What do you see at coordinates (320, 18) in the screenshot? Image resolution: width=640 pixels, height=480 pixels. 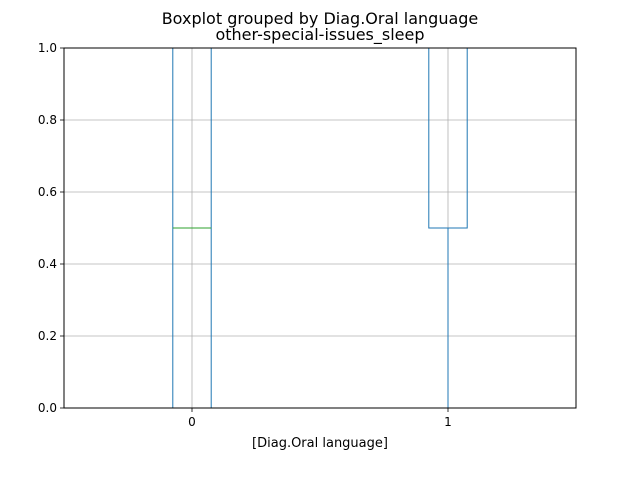 I see `chart-suptitle: Boxplot grouped by Diag.Oral language` at bounding box center [320, 18].